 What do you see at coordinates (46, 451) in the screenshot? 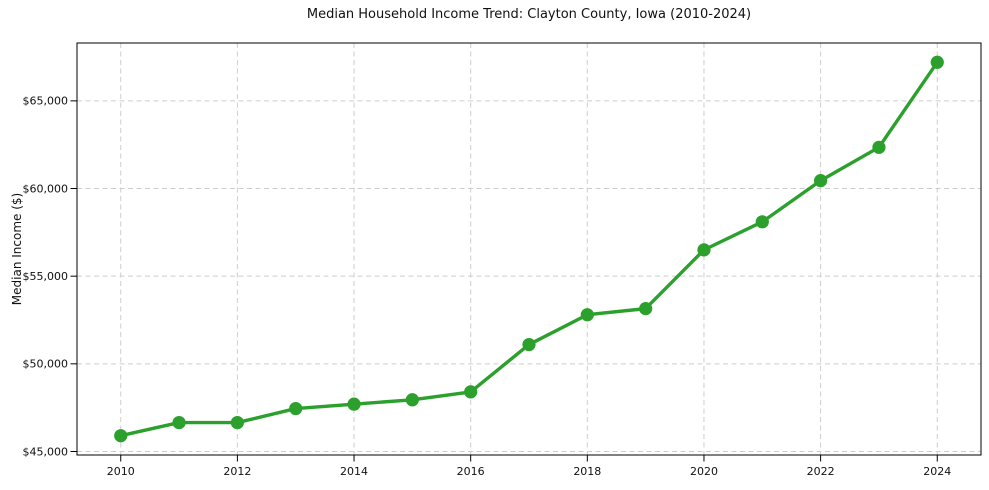
I see `y-tick-label-45000: $45,000` at bounding box center [46, 451].